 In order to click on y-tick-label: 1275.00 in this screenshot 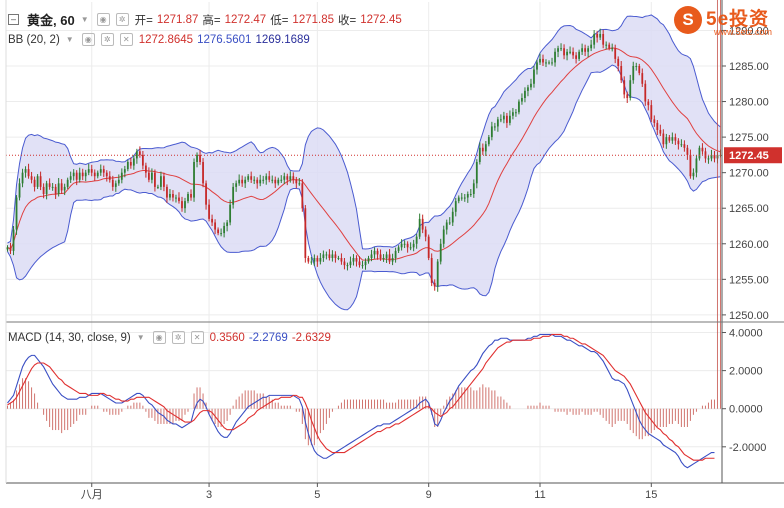, I will do `click(749, 138)`.